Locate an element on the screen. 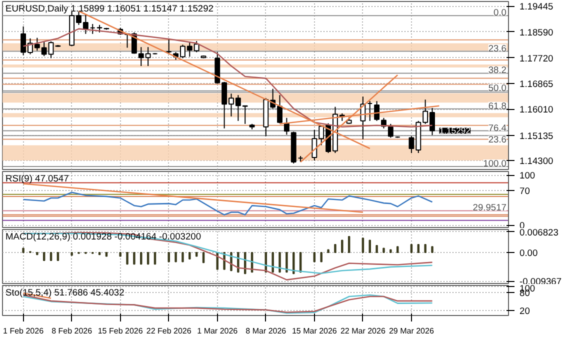 Image resolution: width=564 pixels, height=338 pixels. line-series is located at coordinates (227, 204).